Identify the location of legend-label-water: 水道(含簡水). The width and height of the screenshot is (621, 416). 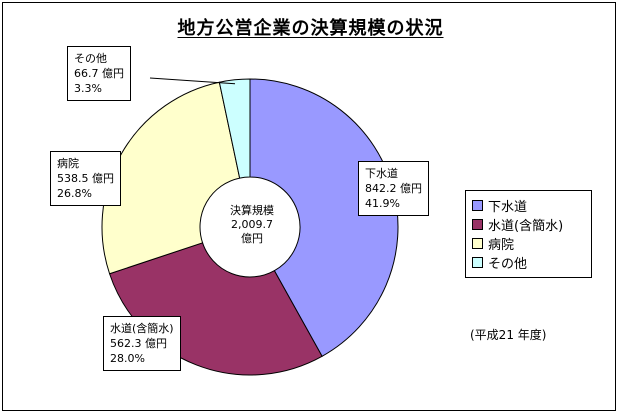
(526, 226).